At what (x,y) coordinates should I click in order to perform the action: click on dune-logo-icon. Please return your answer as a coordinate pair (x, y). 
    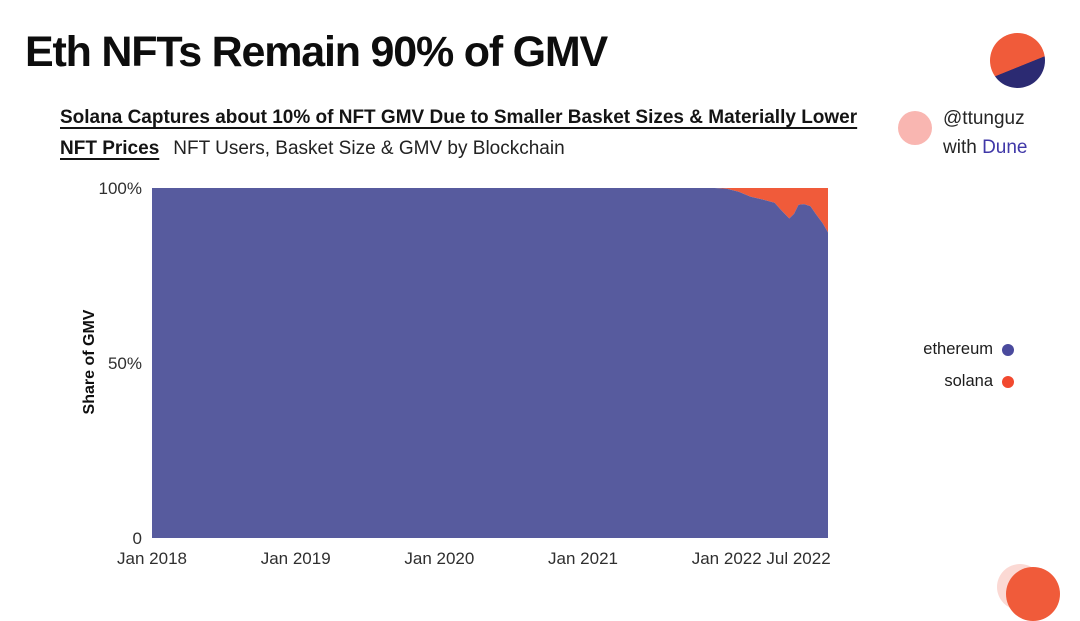
    Looking at the image, I should click on (1017, 60).